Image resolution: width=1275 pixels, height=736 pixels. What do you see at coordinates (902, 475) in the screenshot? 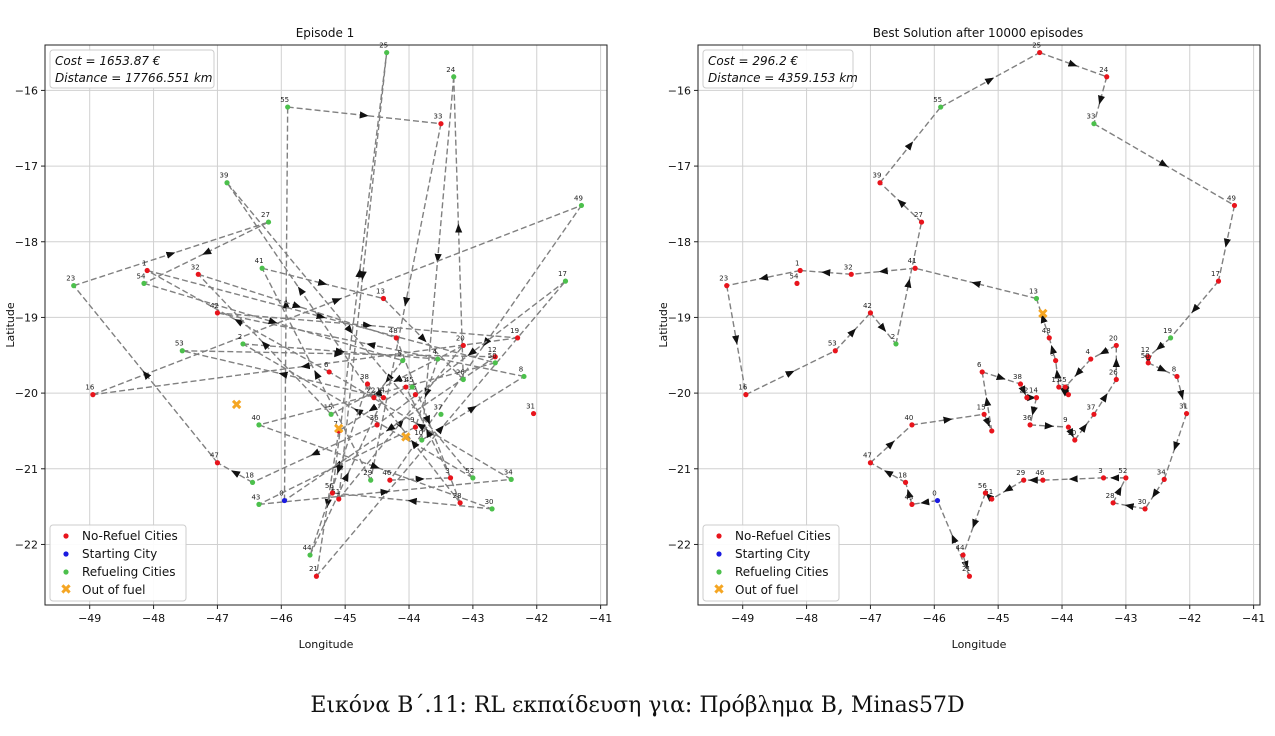
I see `city-label: 18` at bounding box center [902, 475].